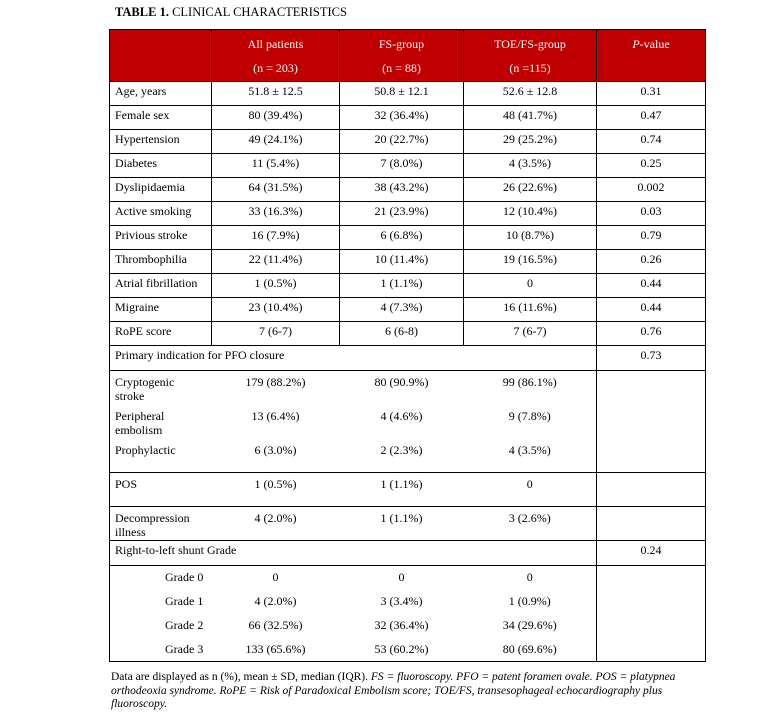 Image resolution: width=784 pixels, height=720 pixels. Describe the element at coordinates (401, 93) in the screenshot. I see `fs-group-value: 50.8 ± 12.1` at that location.